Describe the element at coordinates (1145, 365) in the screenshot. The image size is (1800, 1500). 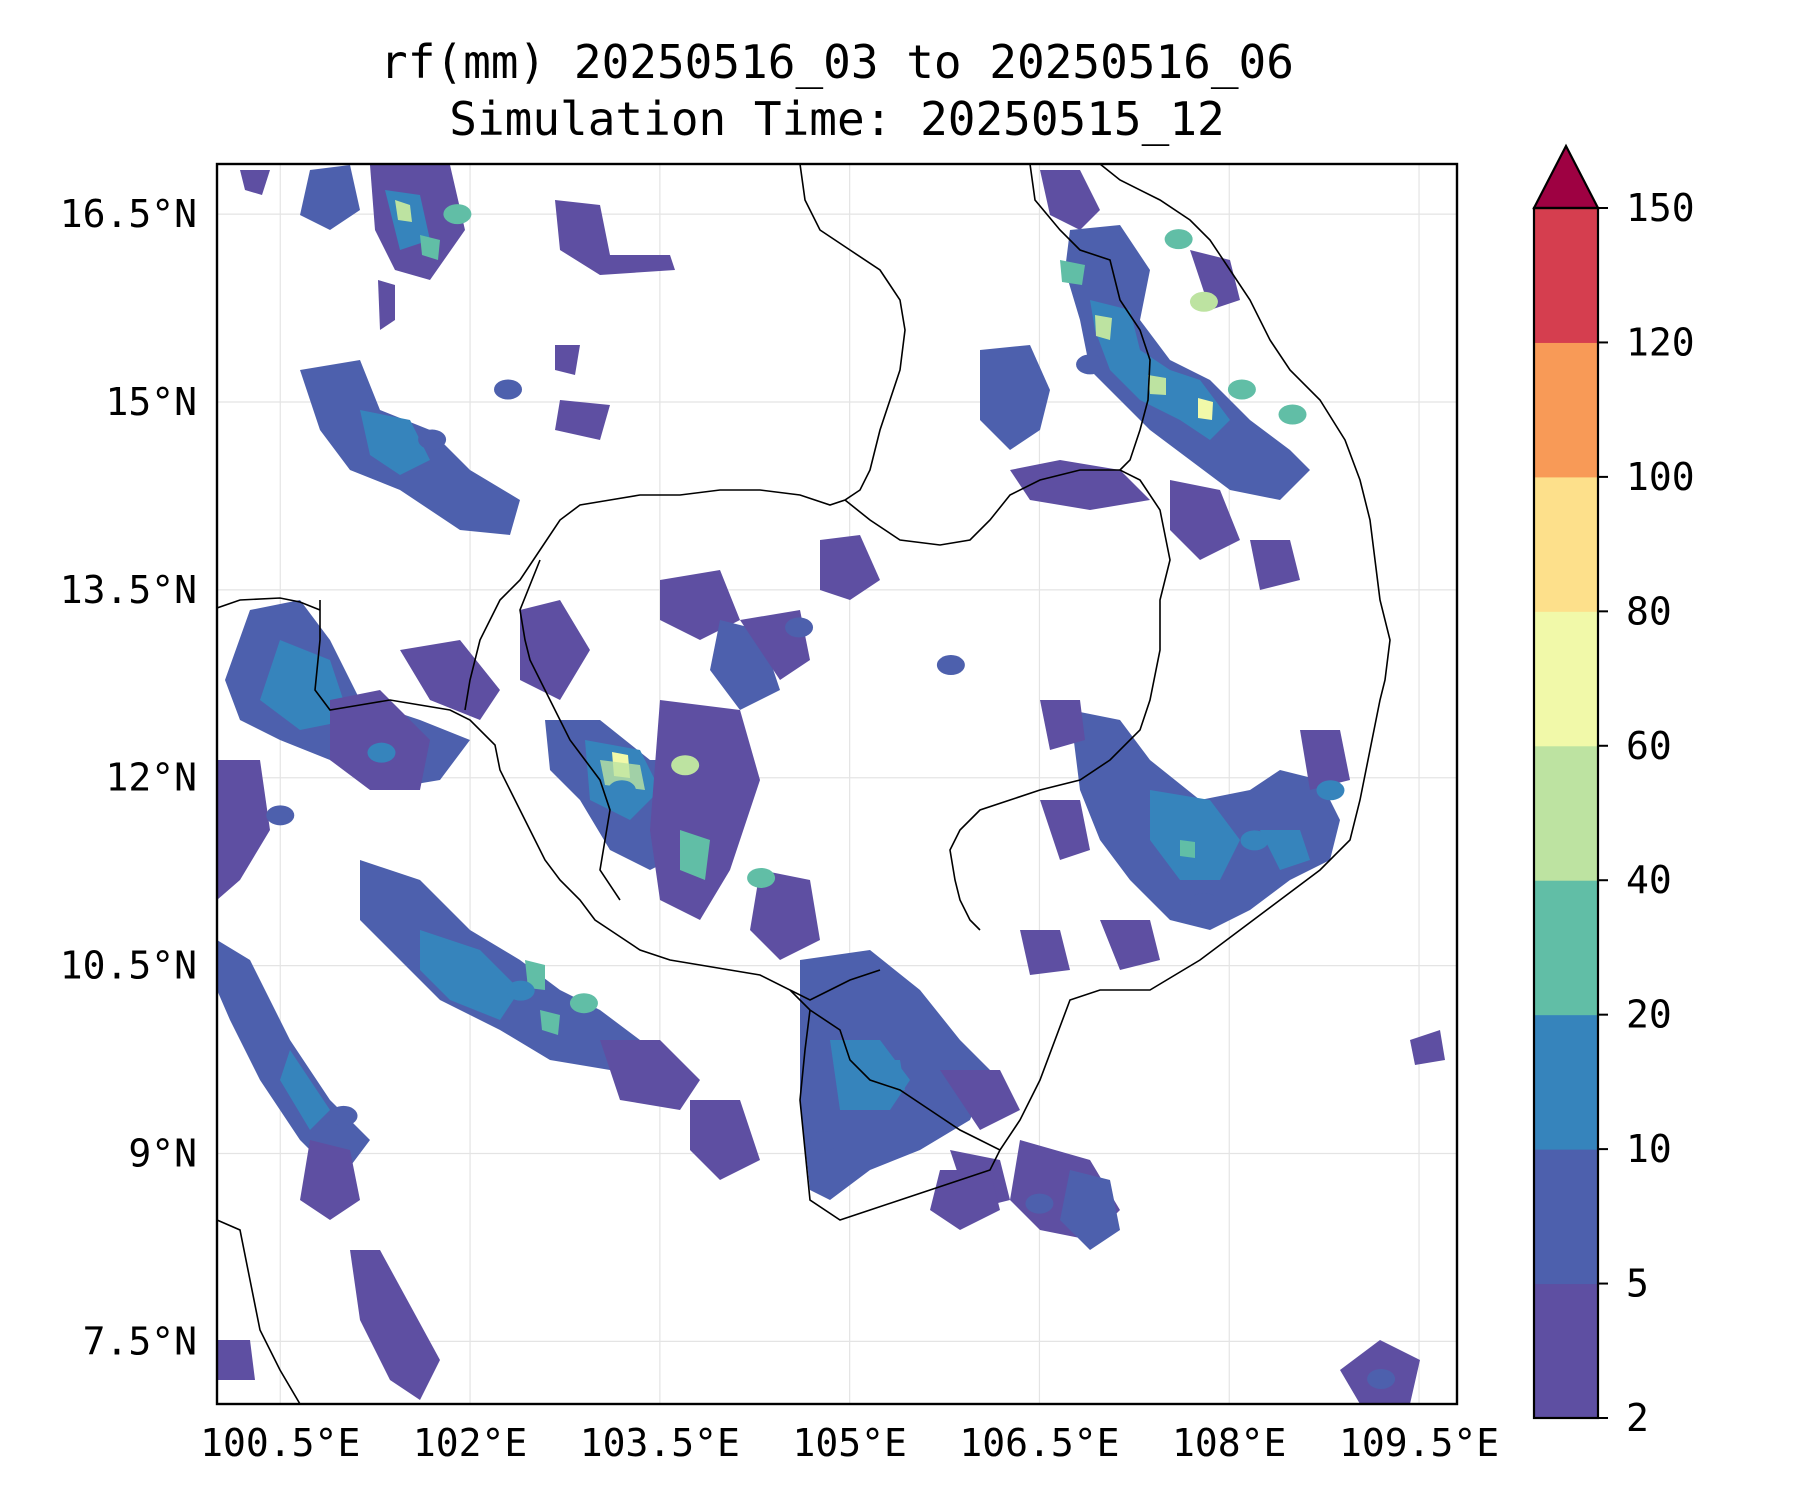
I see `rain-region-central-highlands` at that location.